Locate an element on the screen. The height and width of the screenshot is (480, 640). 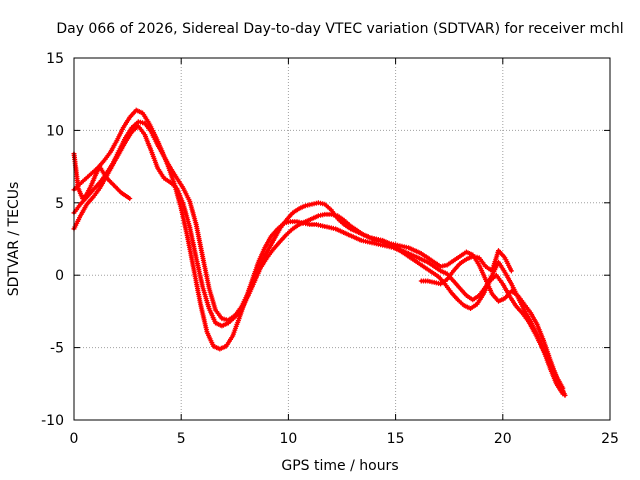
x-axis-label: GPS time / hours is located at coordinates (339, 466).